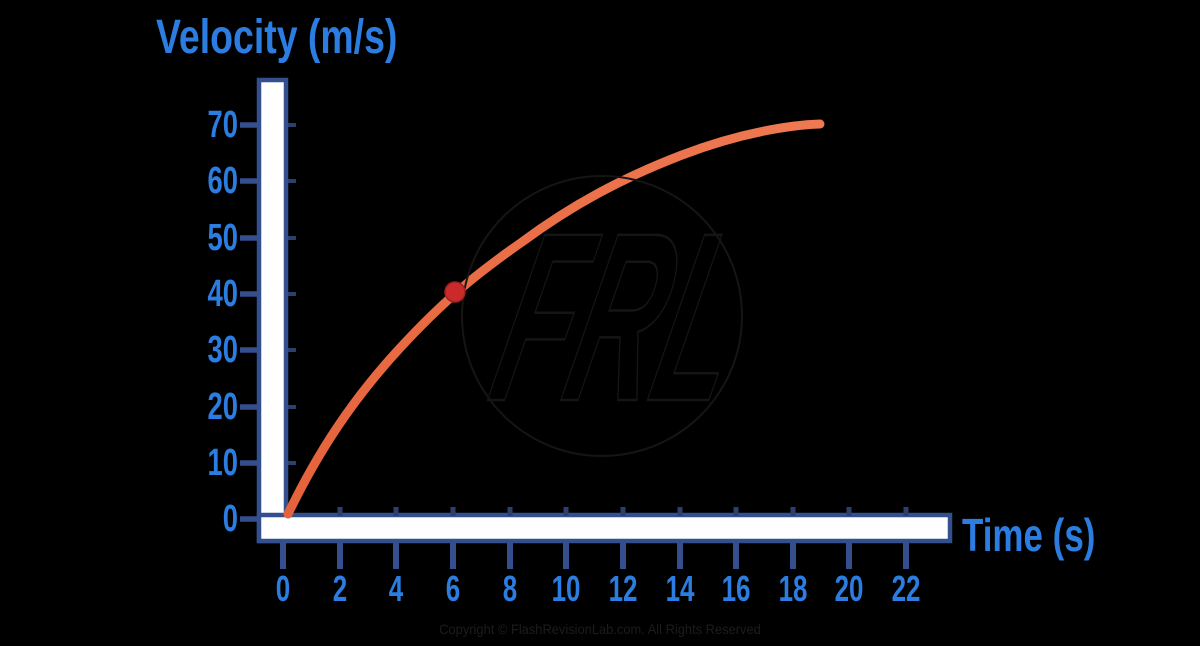 The height and width of the screenshot is (646, 1200). Describe the element at coordinates (623, 588) in the screenshot. I see `x-tick-label: 12` at that location.